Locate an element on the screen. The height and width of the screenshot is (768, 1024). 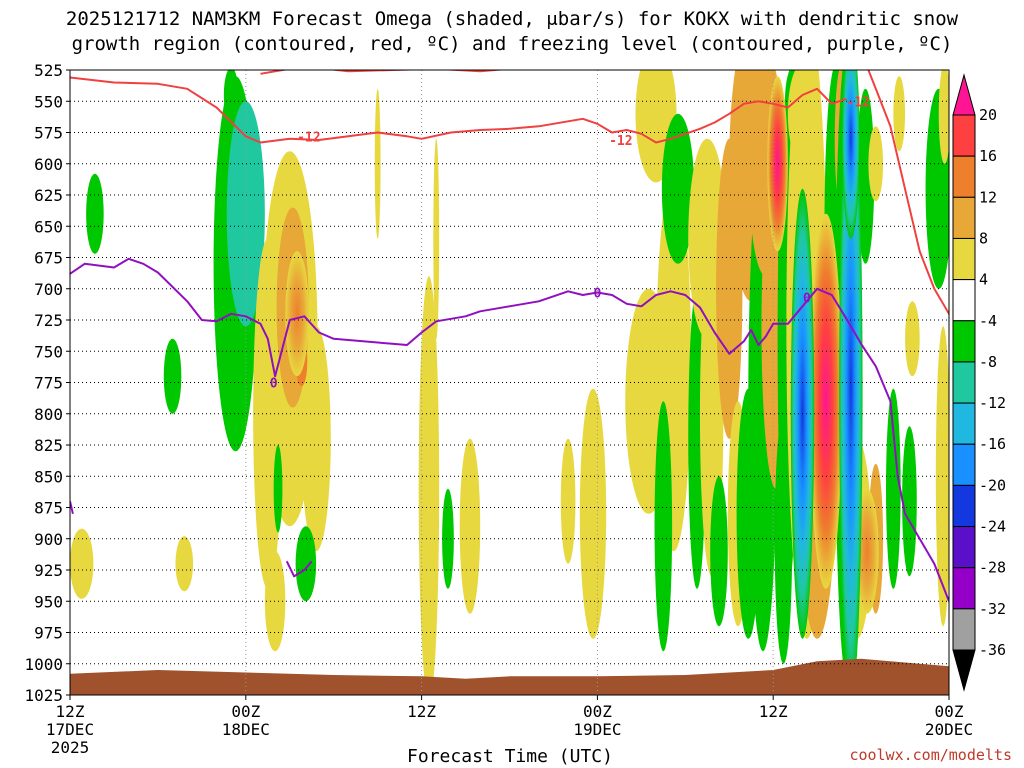
colorbar-label-5: -4 is located at coordinates (988, 321).